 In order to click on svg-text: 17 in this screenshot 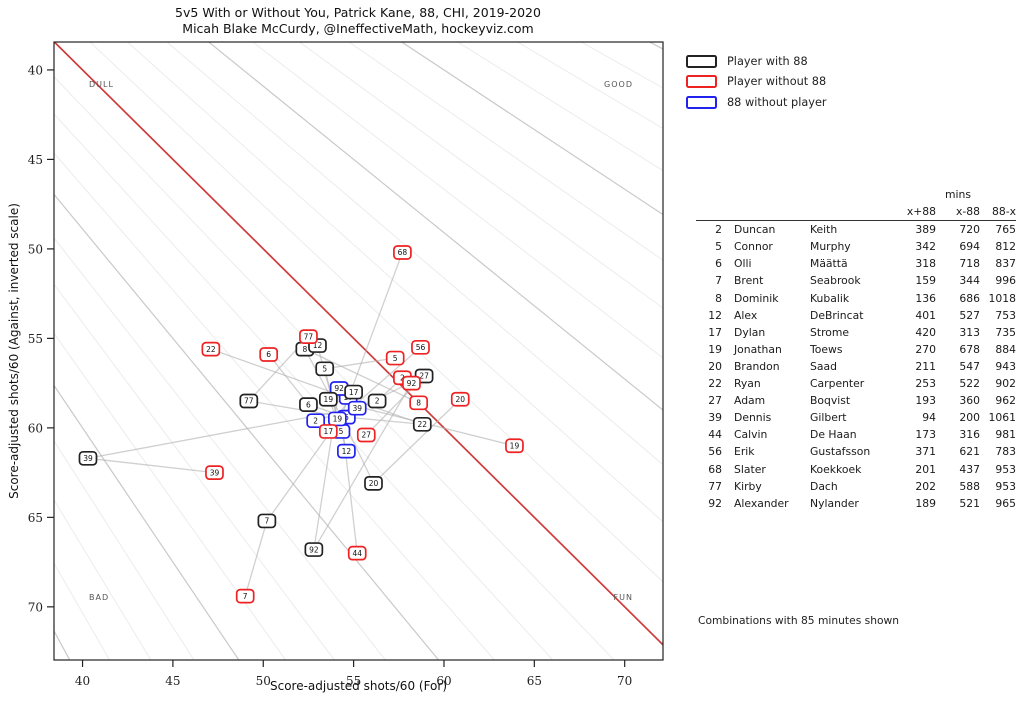, I will do `click(329, 431)`.